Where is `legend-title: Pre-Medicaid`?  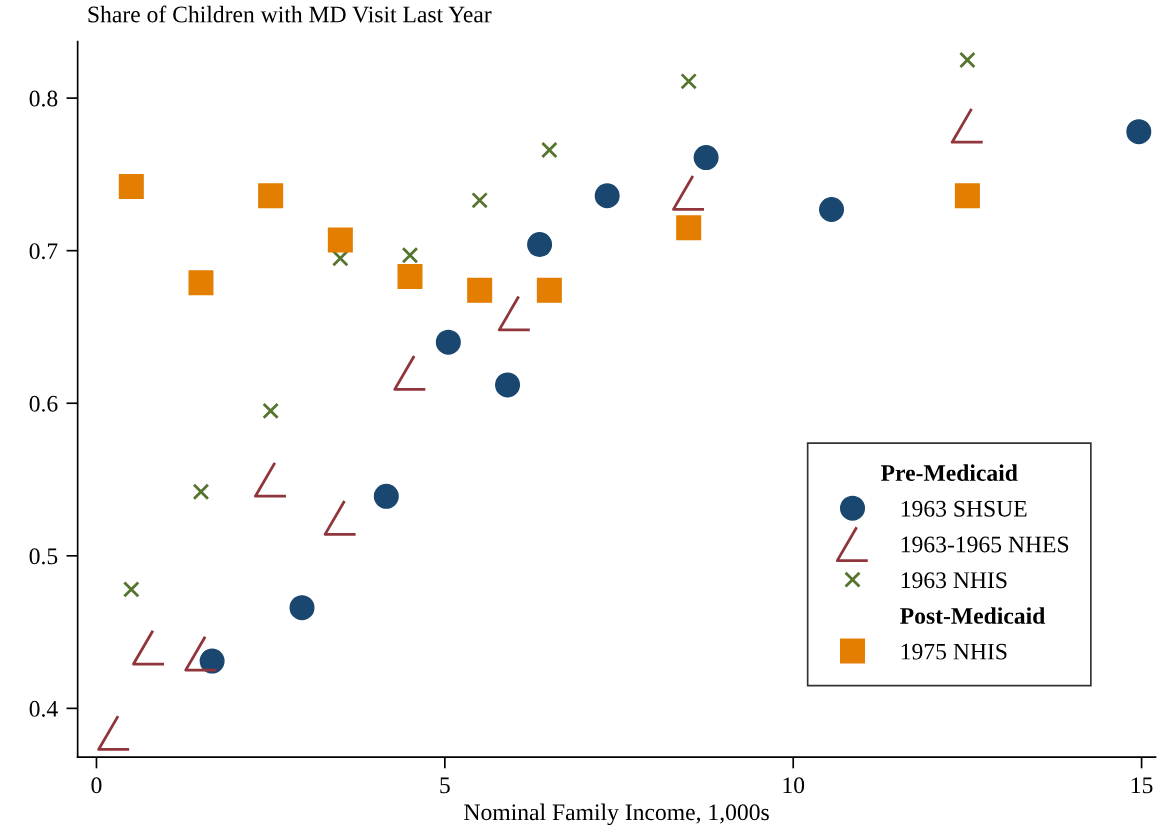 legend-title: Pre-Medicaid is located at coordinates (949, 472).